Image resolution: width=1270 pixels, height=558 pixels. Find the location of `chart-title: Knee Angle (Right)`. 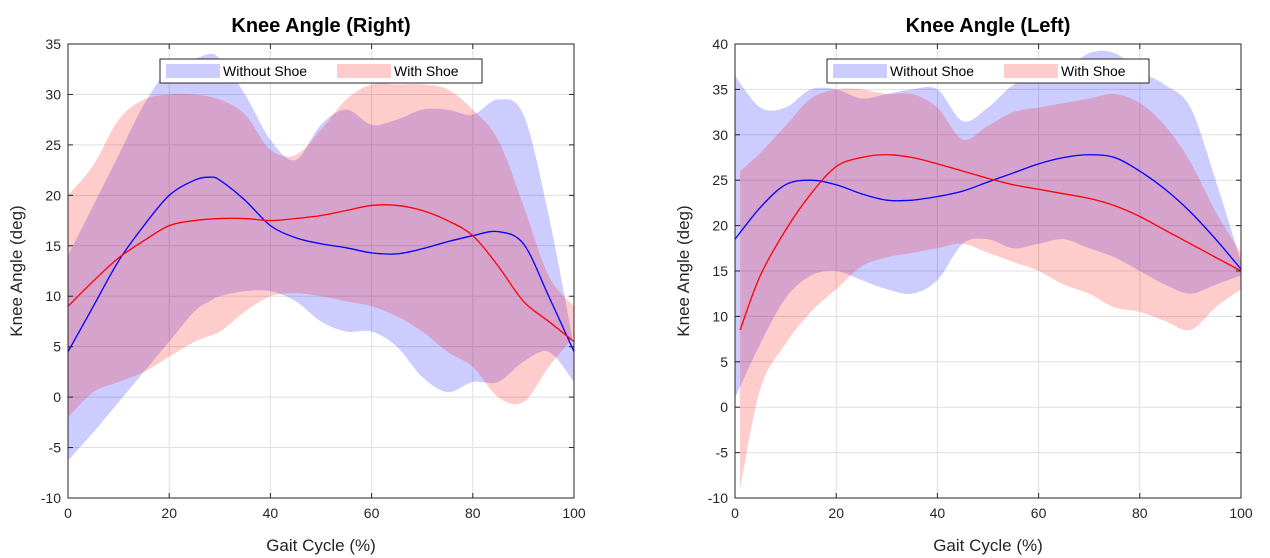

chart-title: Knee Angle (Right) is located at coordinates (320, 26).